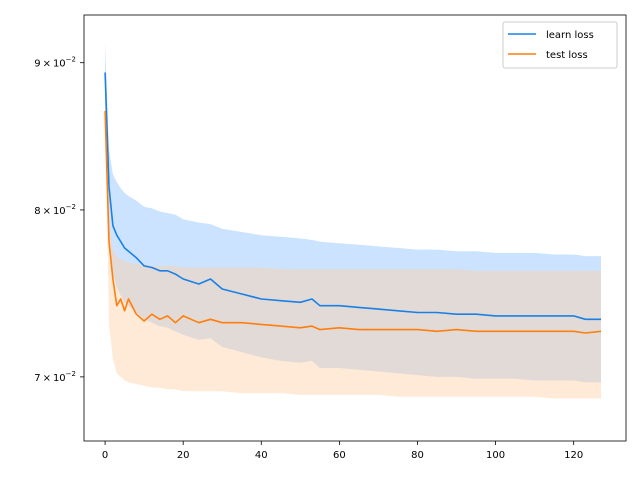 This screenshot has width=640, height=480. Describe the element at coordinates (105, 455) in the screenshot. I see `x-tick-label: 0` at that location.